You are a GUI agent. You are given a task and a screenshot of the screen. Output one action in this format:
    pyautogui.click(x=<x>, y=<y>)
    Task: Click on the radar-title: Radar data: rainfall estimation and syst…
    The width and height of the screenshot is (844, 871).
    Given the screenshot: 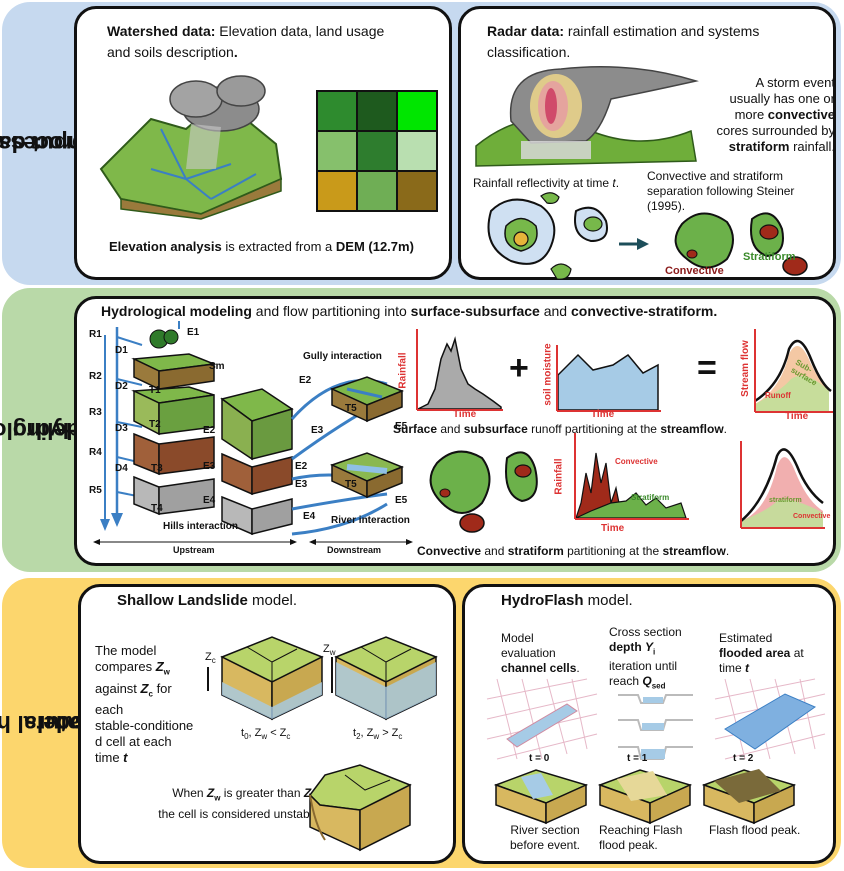 What is the action you would take?
    pyautogui.click(x=623, y=41)
    